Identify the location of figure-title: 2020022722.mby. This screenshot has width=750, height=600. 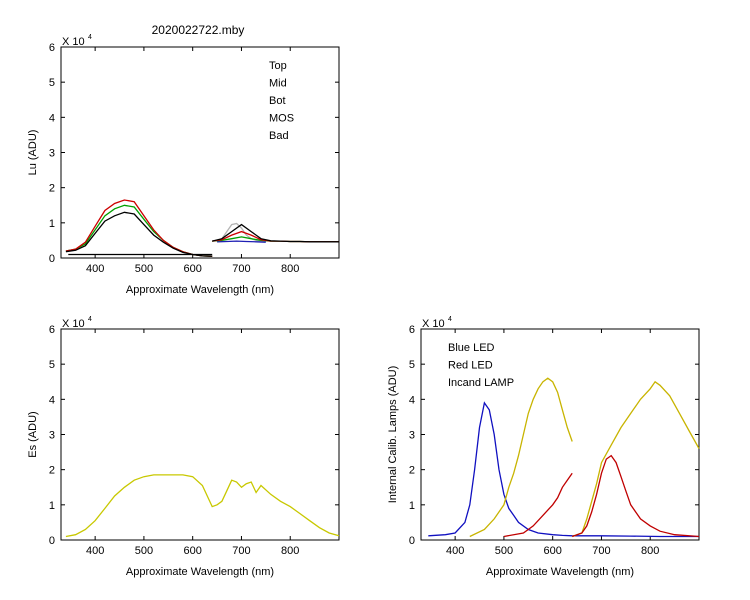
(198, 30).